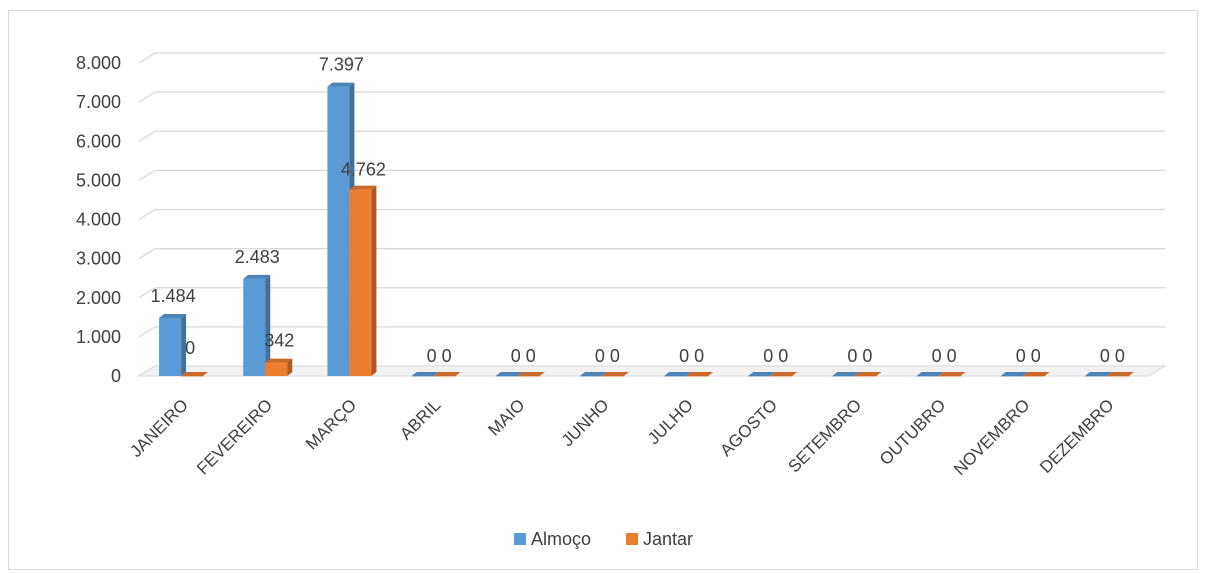 This screenshot has width=1206, height=574. What do you see at coordinates (585, 422) in the screenshot?
I see `x-tick-label: JUNHO` at bounding box center [585, 422].